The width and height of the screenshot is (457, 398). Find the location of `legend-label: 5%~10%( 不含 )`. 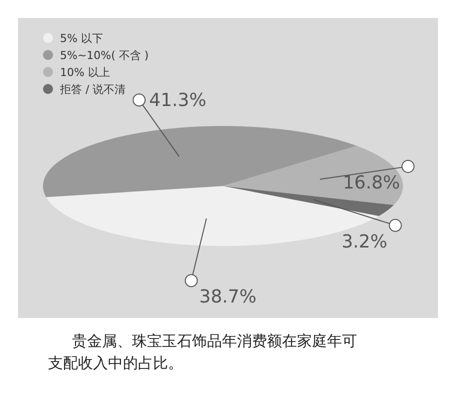

legend-label: 5%~10%( 不含 ) is located at coordinates (104, 55).